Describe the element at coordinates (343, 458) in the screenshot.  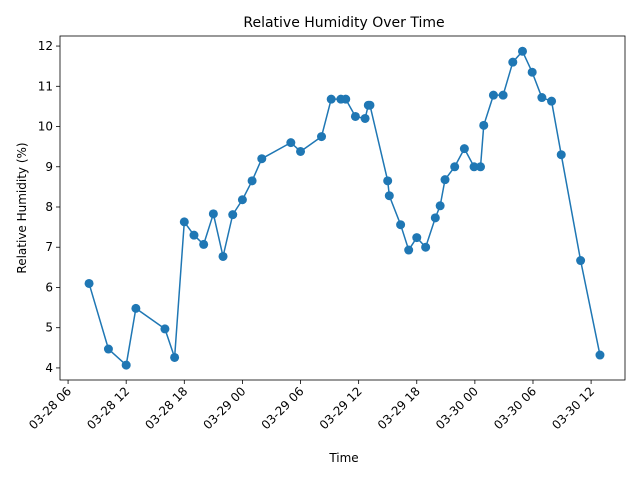
I see `x-axis-label: Time` at that location.